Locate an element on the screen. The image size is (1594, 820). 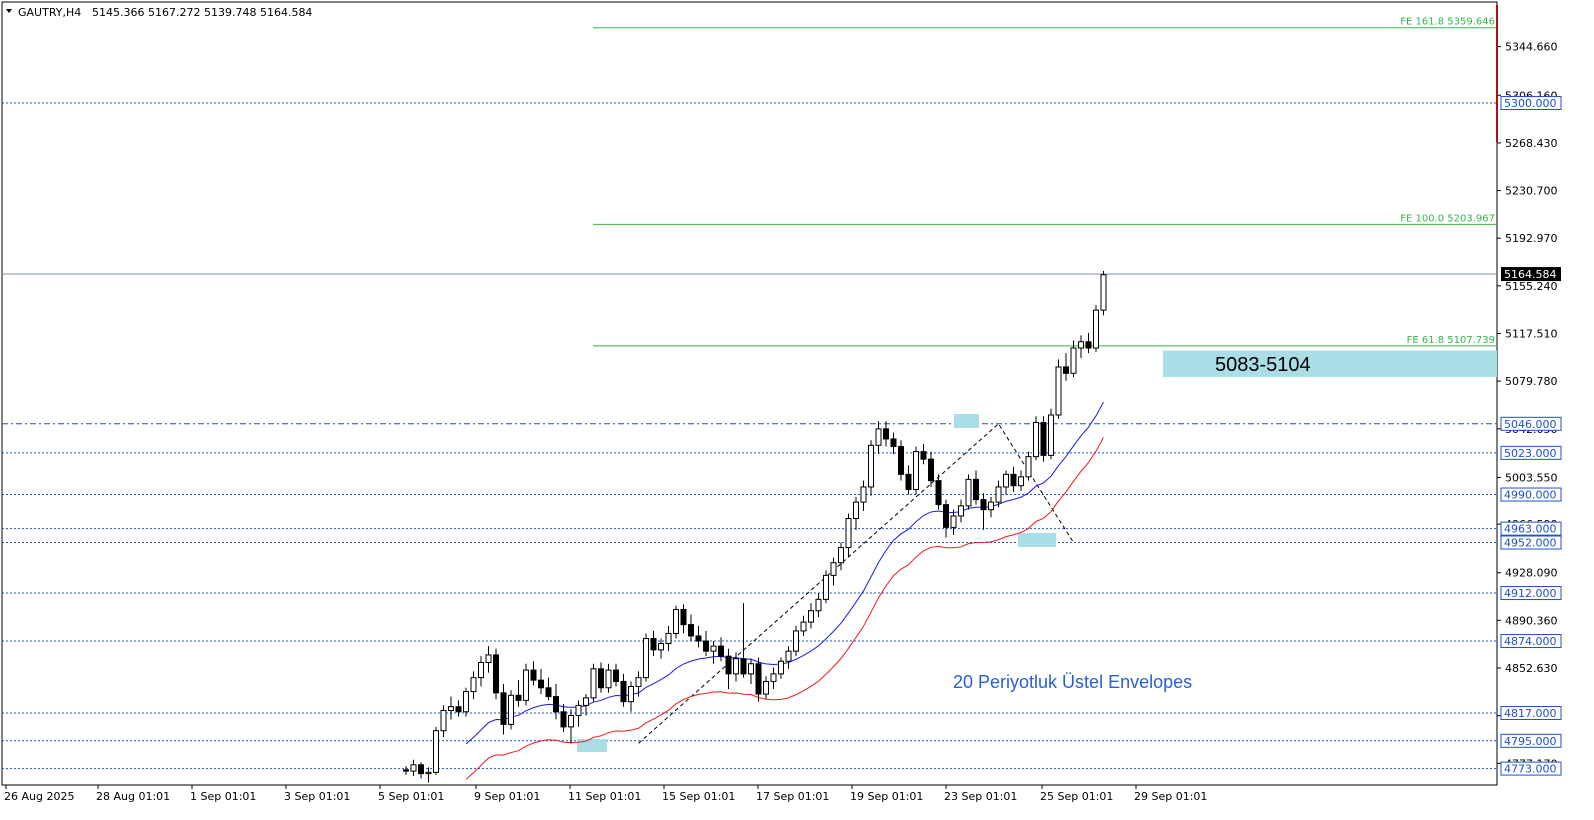
time-label: 15 Sep 01:01 is located at coordinates (698, 796).